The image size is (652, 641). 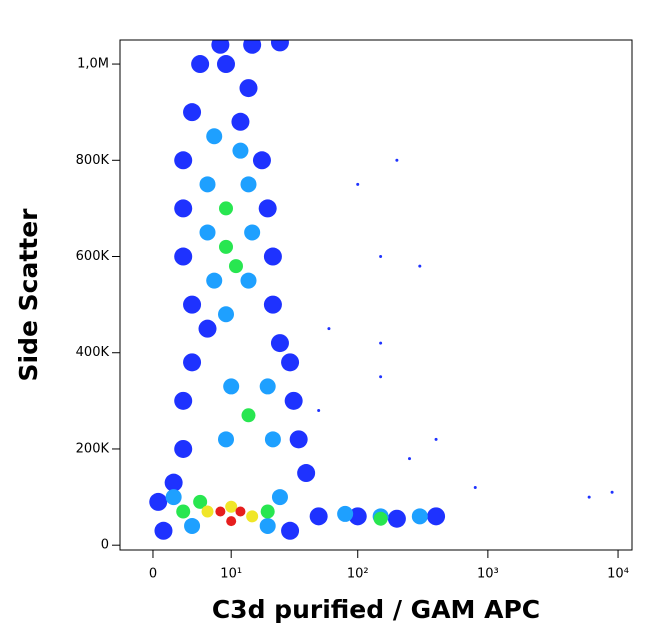 What do you see at coordinates (488, 574) in the screenshot?
I see `x-tick-label: 10³` at bounding box center [488, 574].